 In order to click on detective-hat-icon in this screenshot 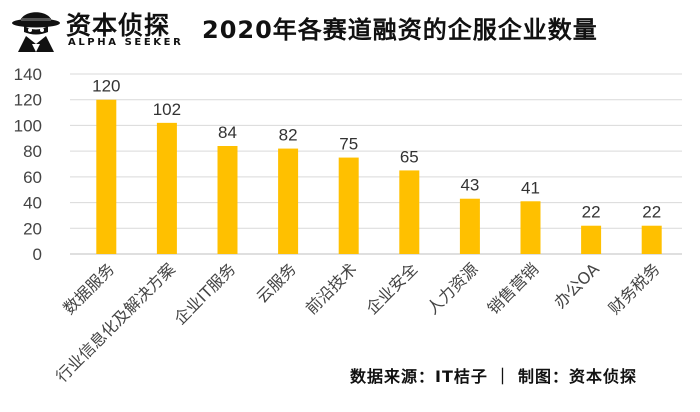, I will do `click(36, 29)`.